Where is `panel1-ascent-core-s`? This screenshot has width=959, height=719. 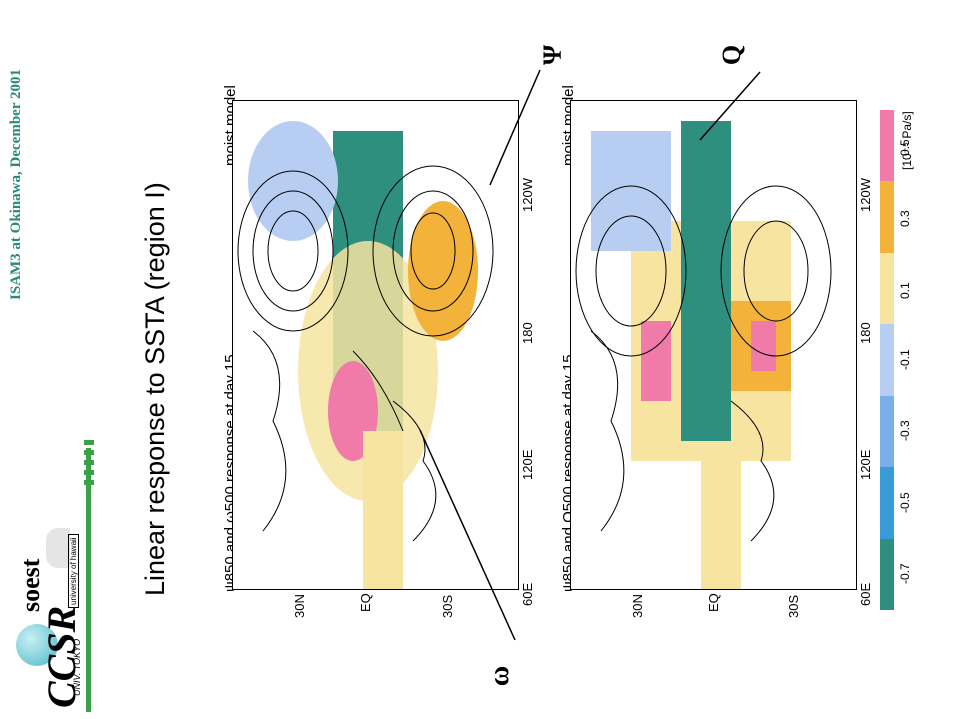 panel1-ascent-core-s is located at coordinates (443, 271).